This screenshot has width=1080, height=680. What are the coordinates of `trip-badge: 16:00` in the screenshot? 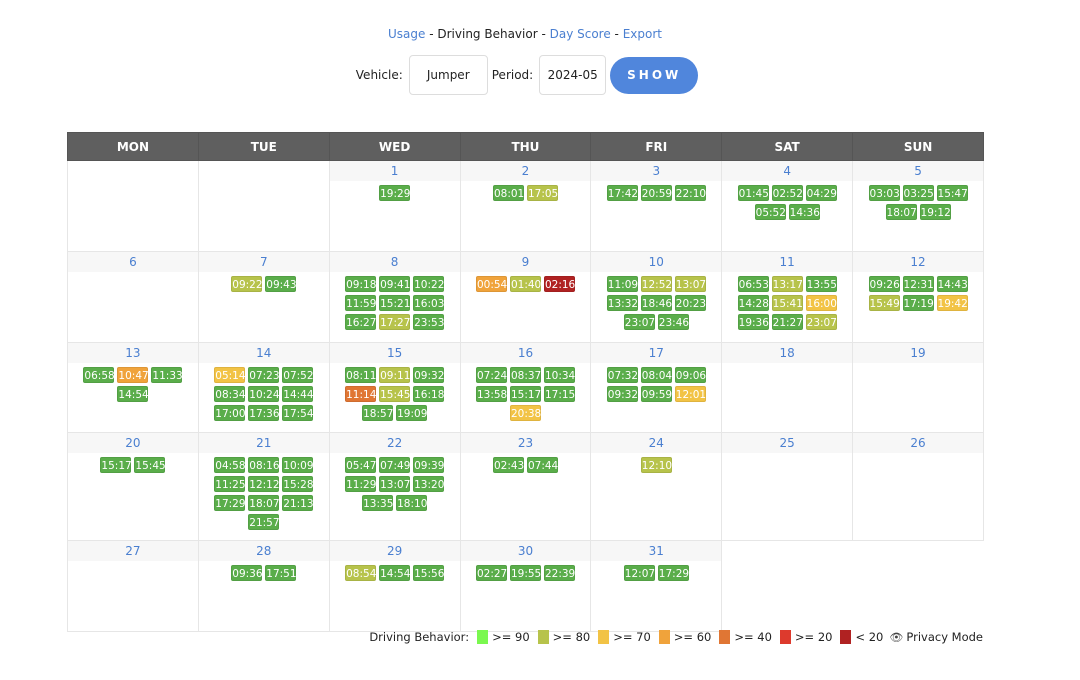 It's located at (821, 303).